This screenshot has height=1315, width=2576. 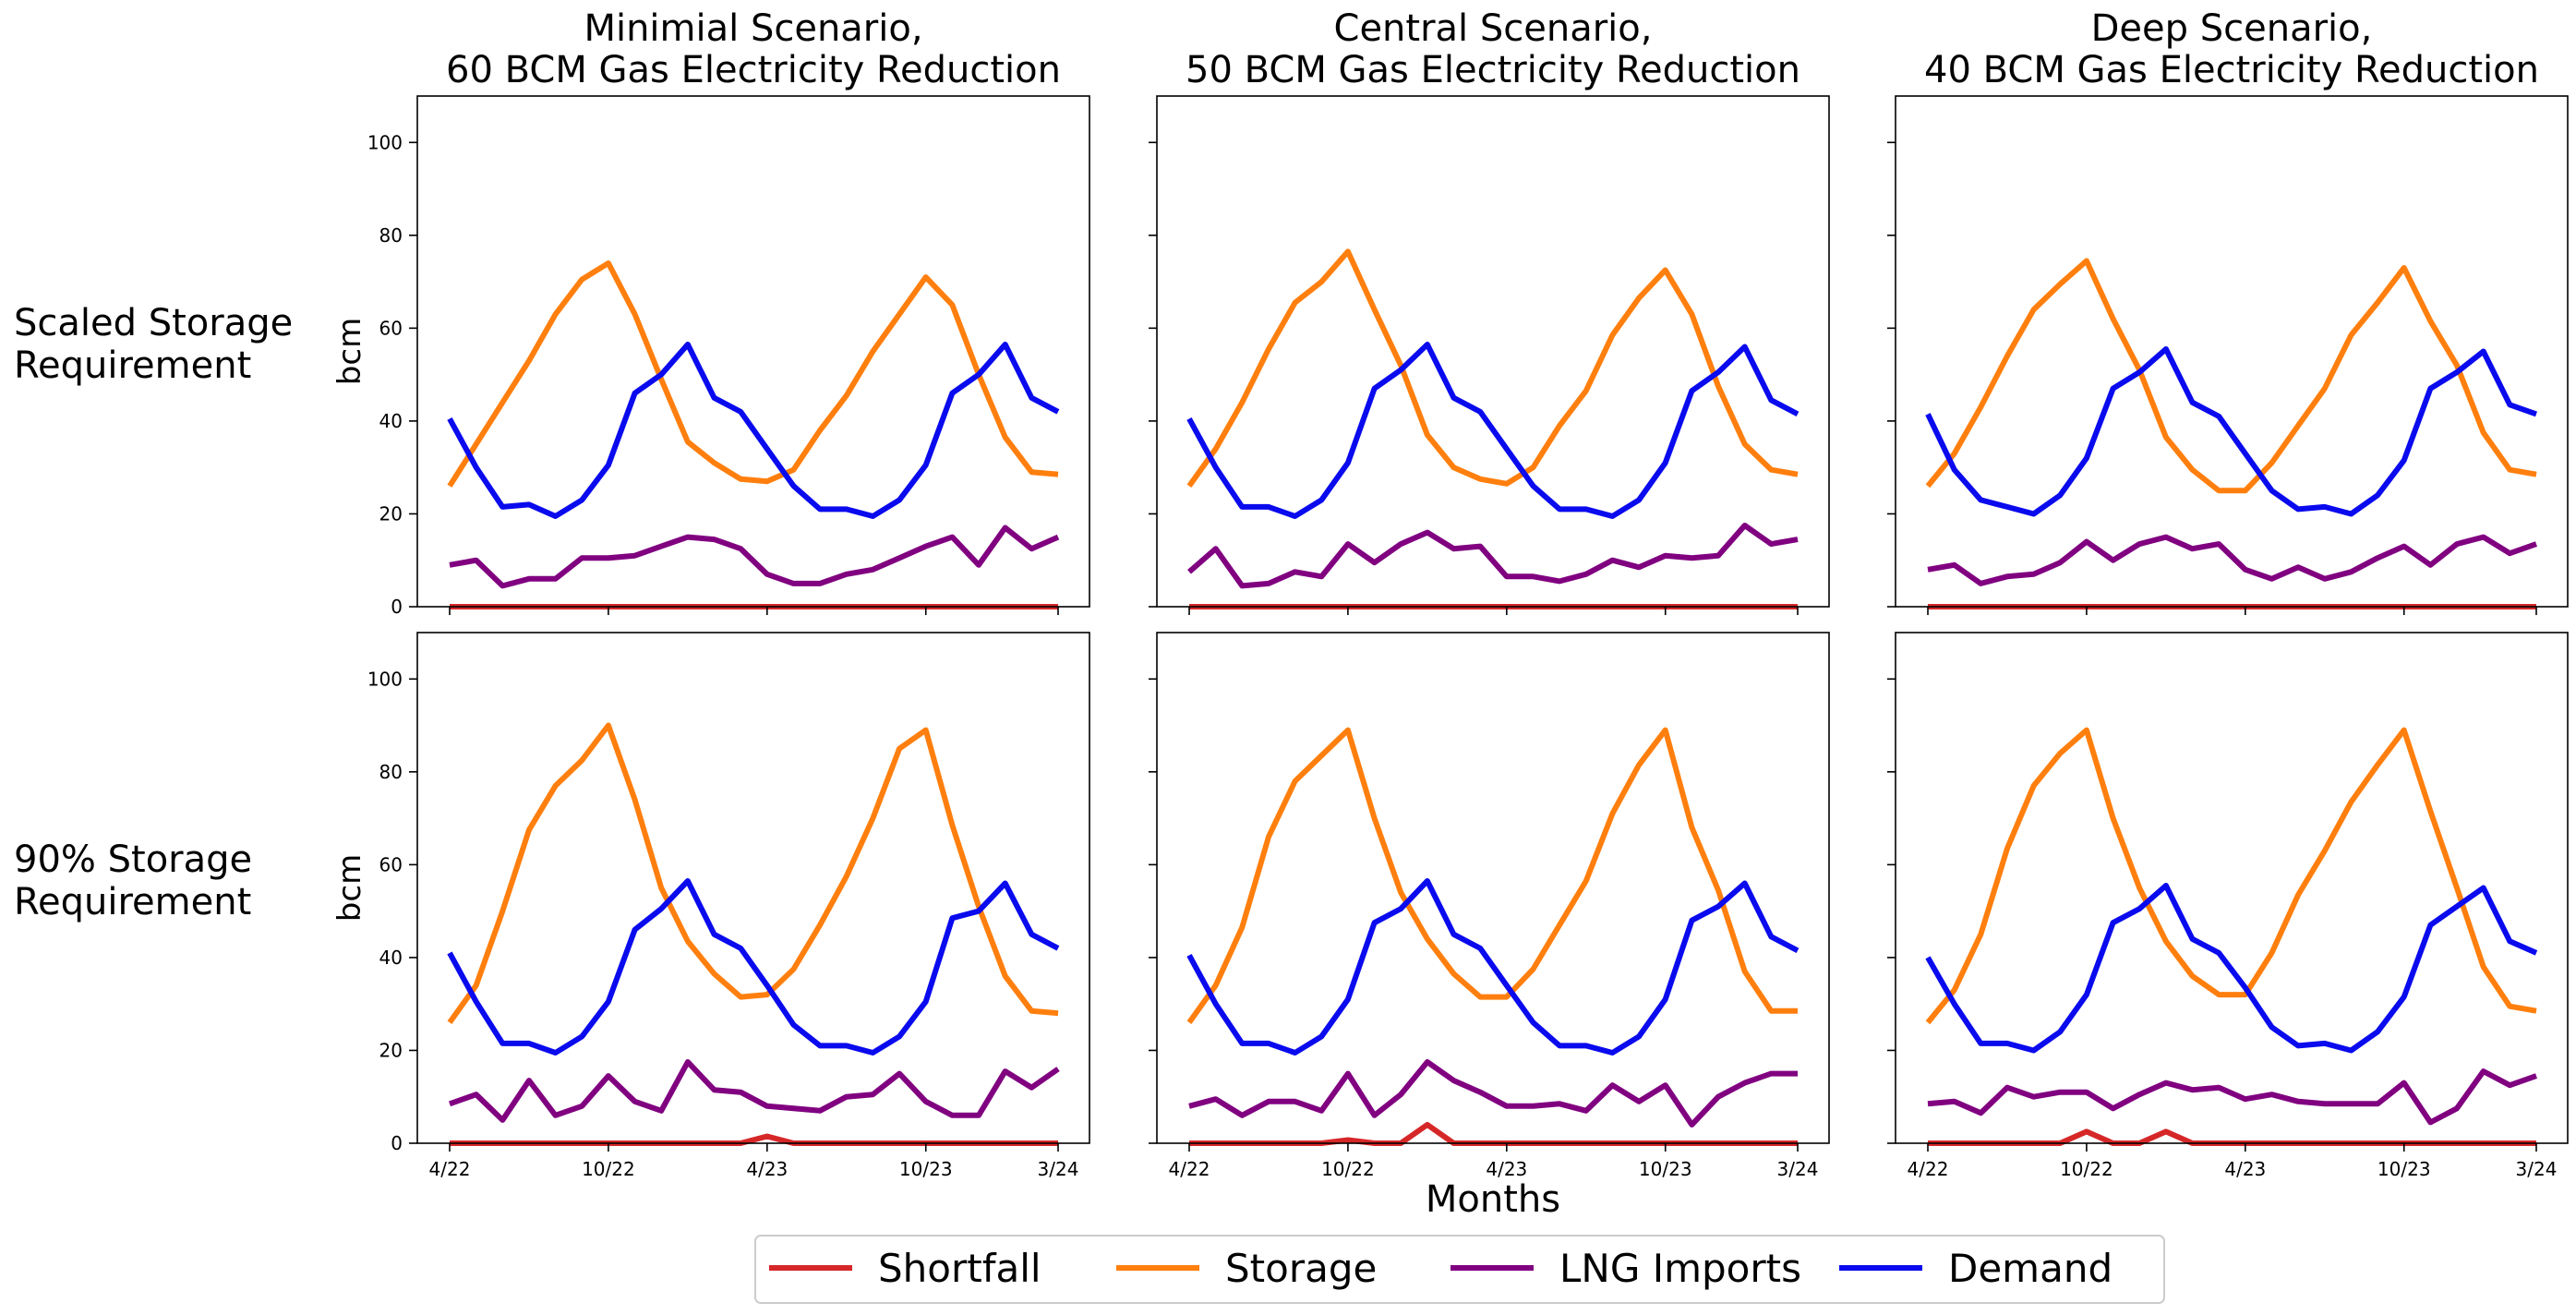 What do you see at coordinates (1680, 1269) in the screenshot?
I see `legend-label-lng-imports: LNG Imports` at bounding box center [1680, 1269].